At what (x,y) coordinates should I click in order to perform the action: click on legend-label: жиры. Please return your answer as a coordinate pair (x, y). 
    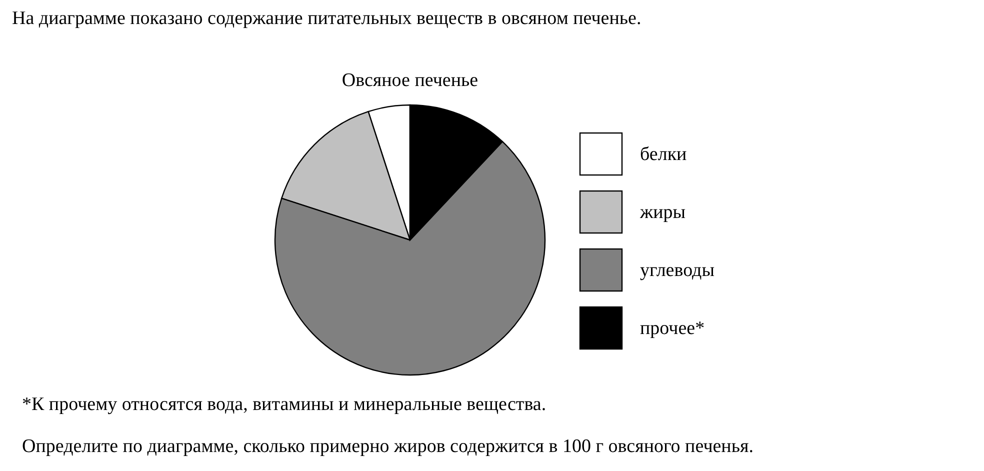
    Looking at the image, I should click on (662, 212).